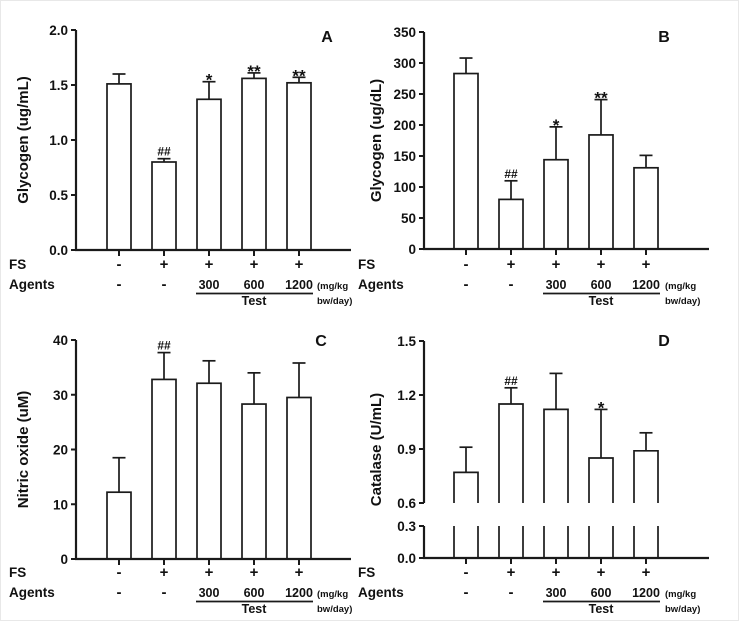 The height and width of the screenshot is (622, 739). Describe the element at coordinates (406, 503) in the screenshot. I see `y-tick-label: 0.6` at that location.